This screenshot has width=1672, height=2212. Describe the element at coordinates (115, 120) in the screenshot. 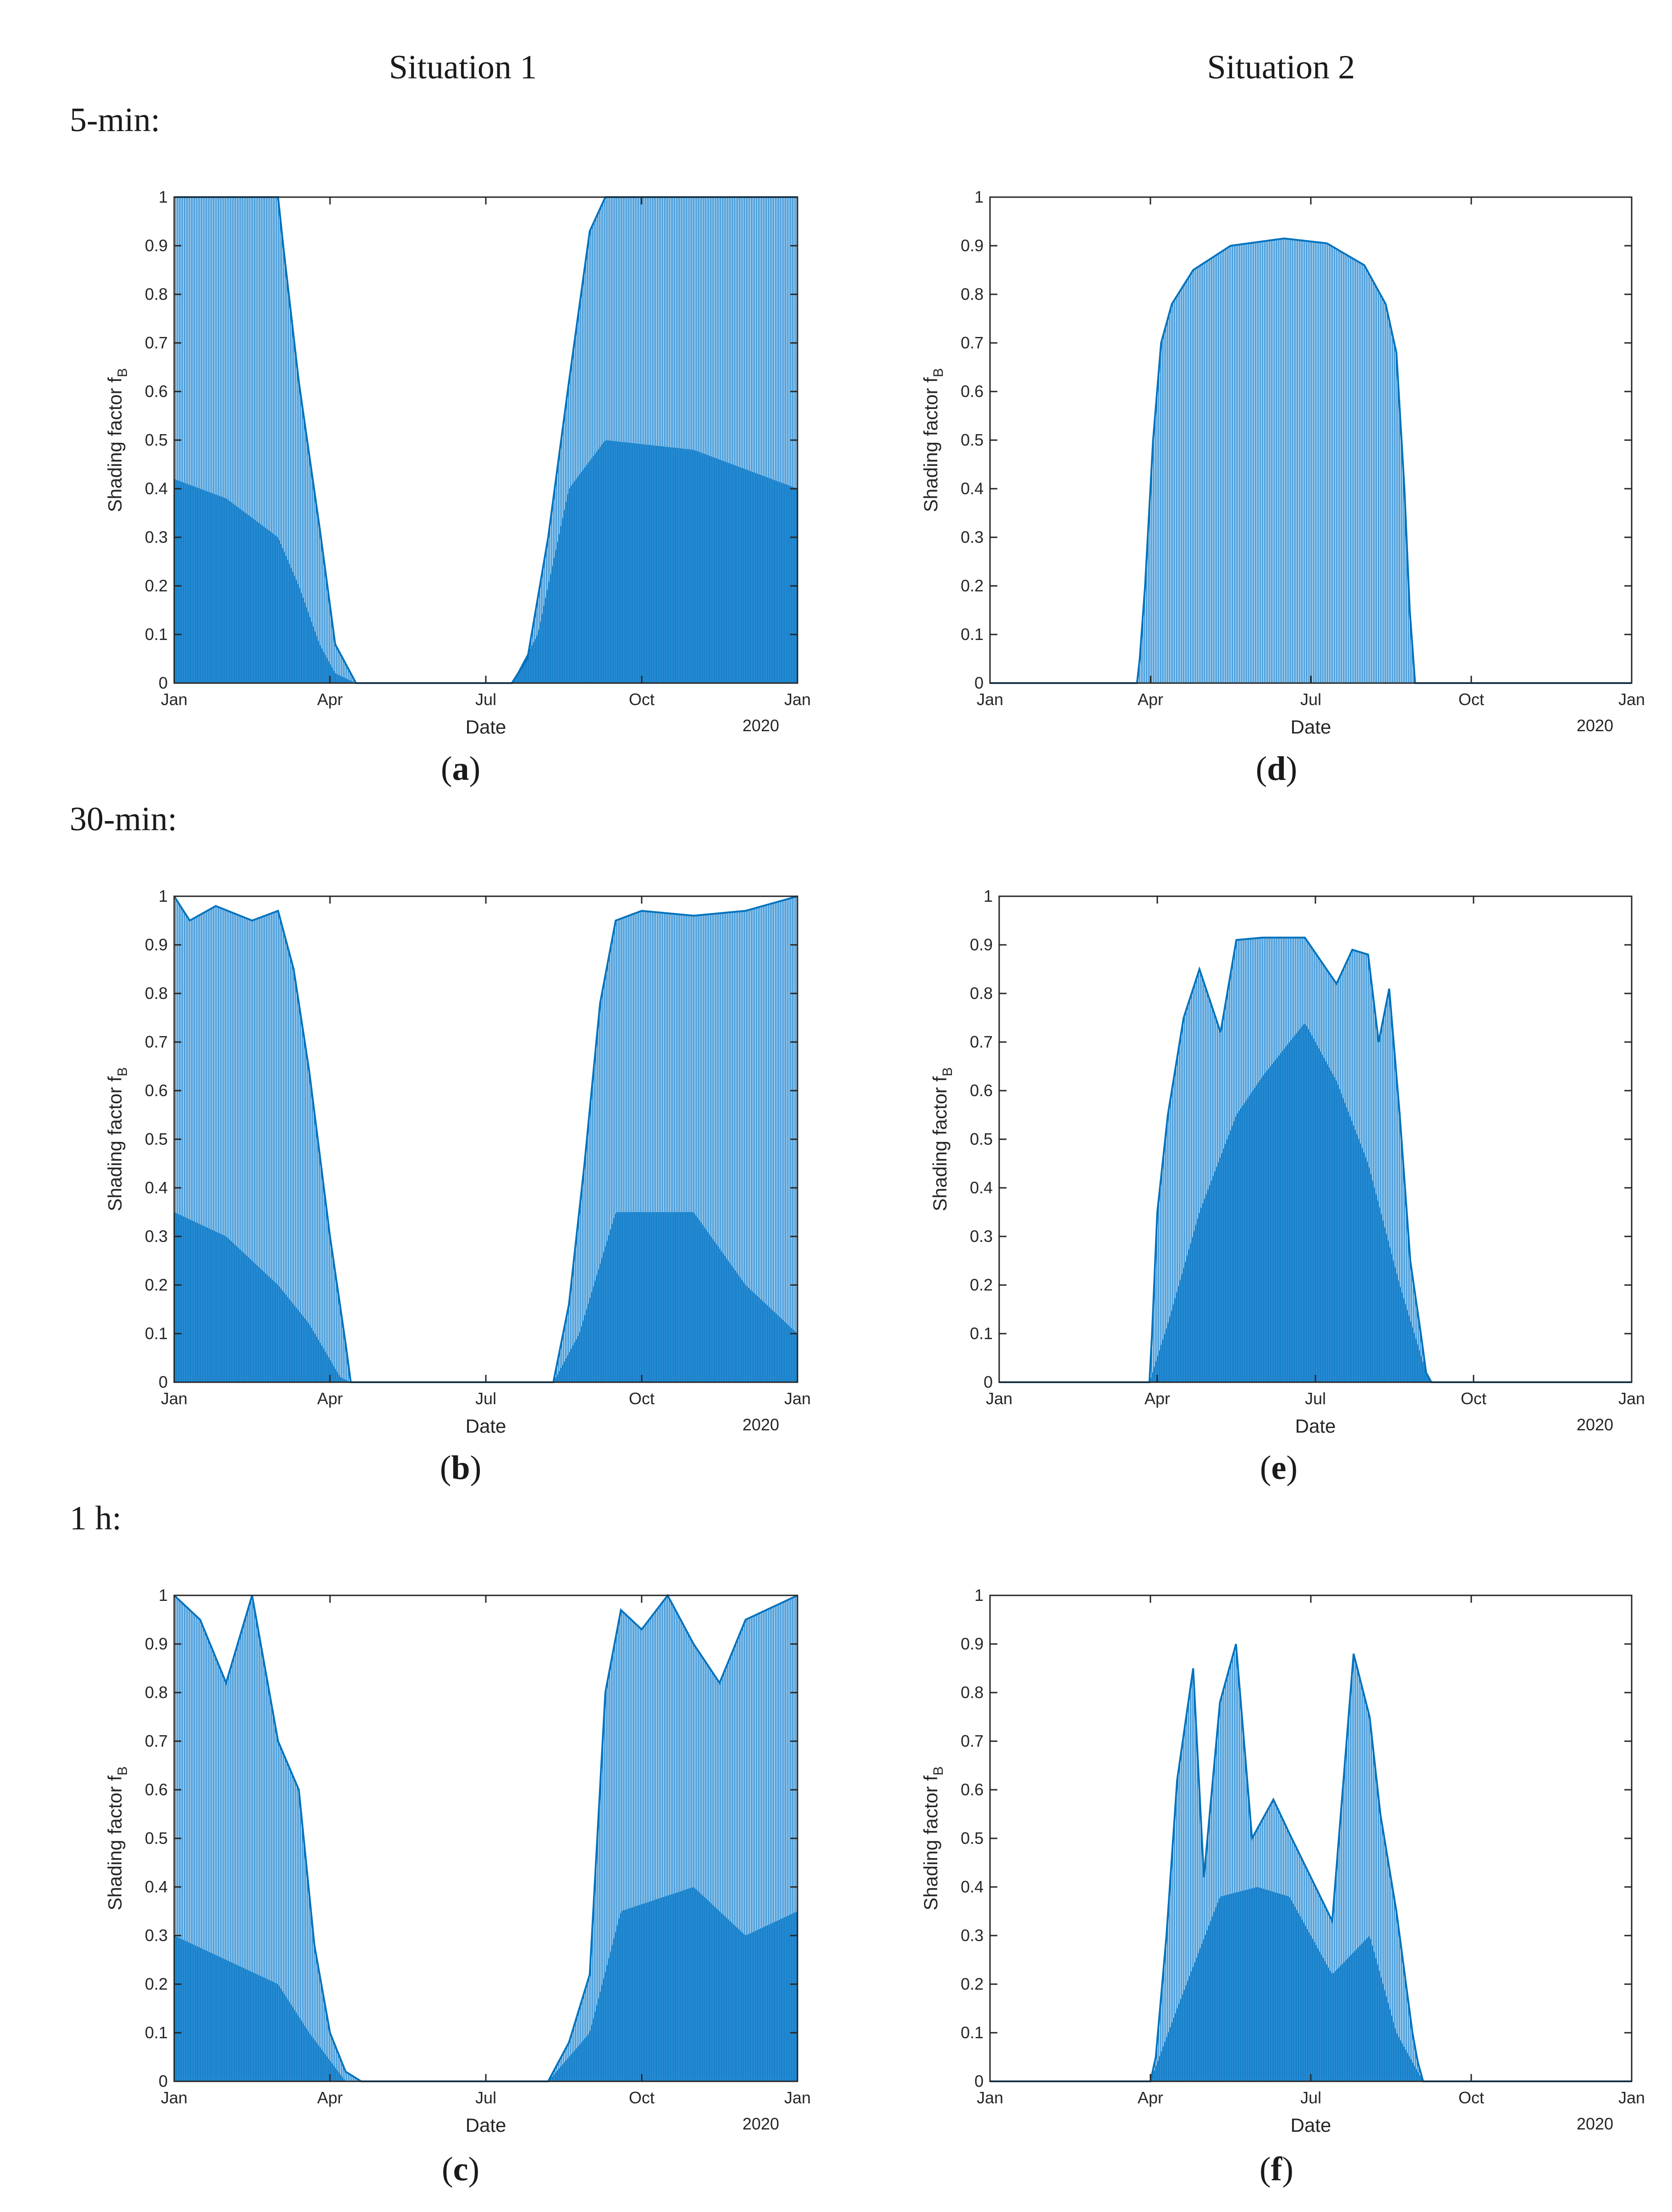

I see `row-header-5min: 5-min:` at that location.